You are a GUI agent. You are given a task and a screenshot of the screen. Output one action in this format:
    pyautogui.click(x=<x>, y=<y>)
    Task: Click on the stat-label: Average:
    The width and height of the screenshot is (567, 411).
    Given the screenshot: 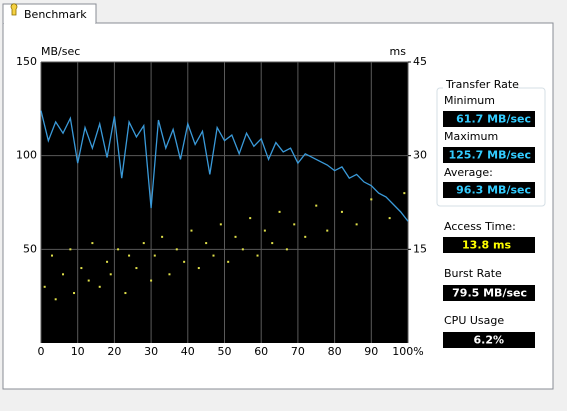 What is the action you would take?
    pyautogui.click(x=468, y=172)
    